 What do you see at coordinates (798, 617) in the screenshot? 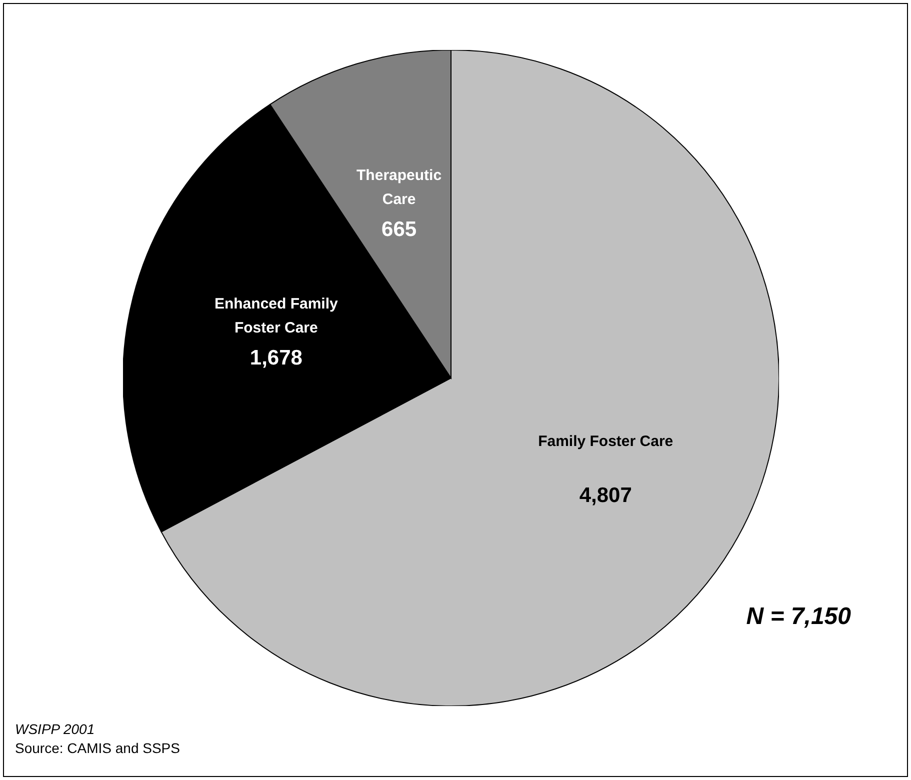
I see `text: N = 7,150` at bounding box center [798, 617].